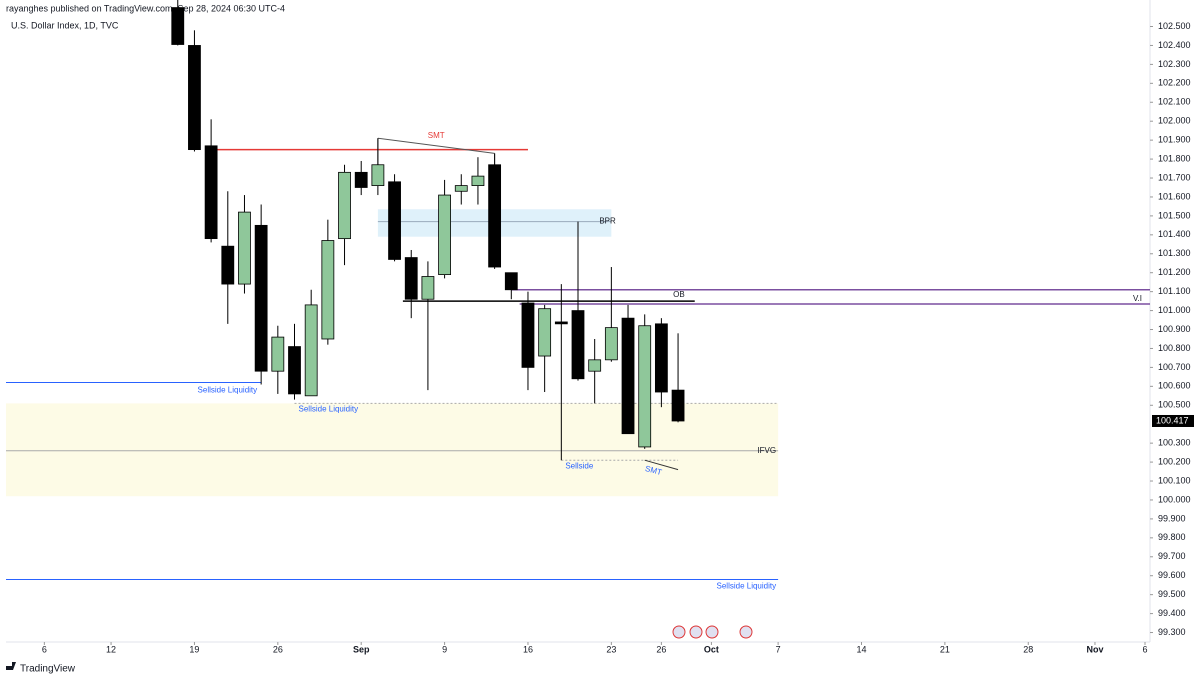 This screenshot has width=1200, height=680. I want to click on x-tick-label: Nov, so click(1094, 649).